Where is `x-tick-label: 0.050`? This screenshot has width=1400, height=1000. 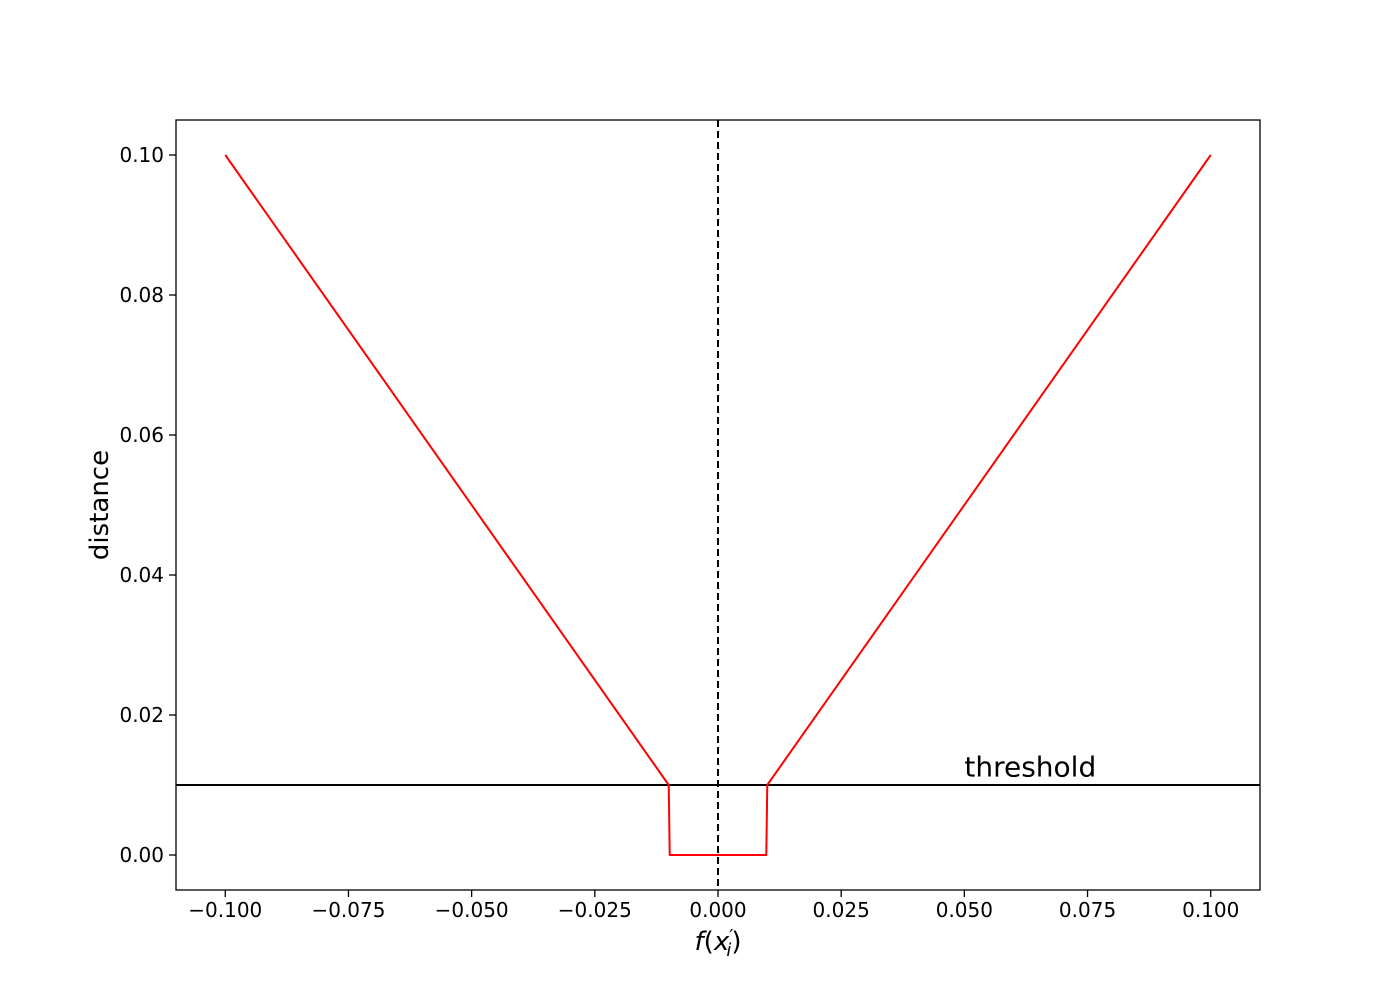 x-tick-label: 0.050 is located at coordinates (964, 910).